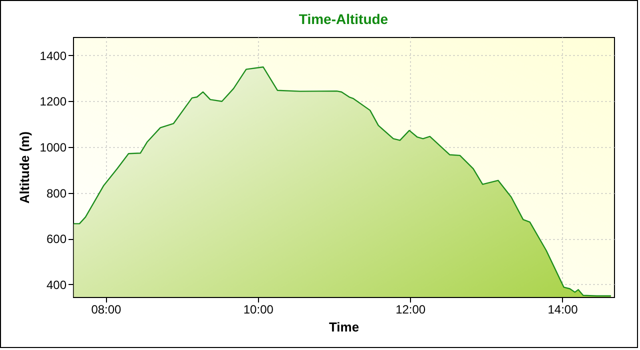 The width and height of the screenshot is (640, 350). I want to click on y-tick-label: 1400, so click(53, 55).